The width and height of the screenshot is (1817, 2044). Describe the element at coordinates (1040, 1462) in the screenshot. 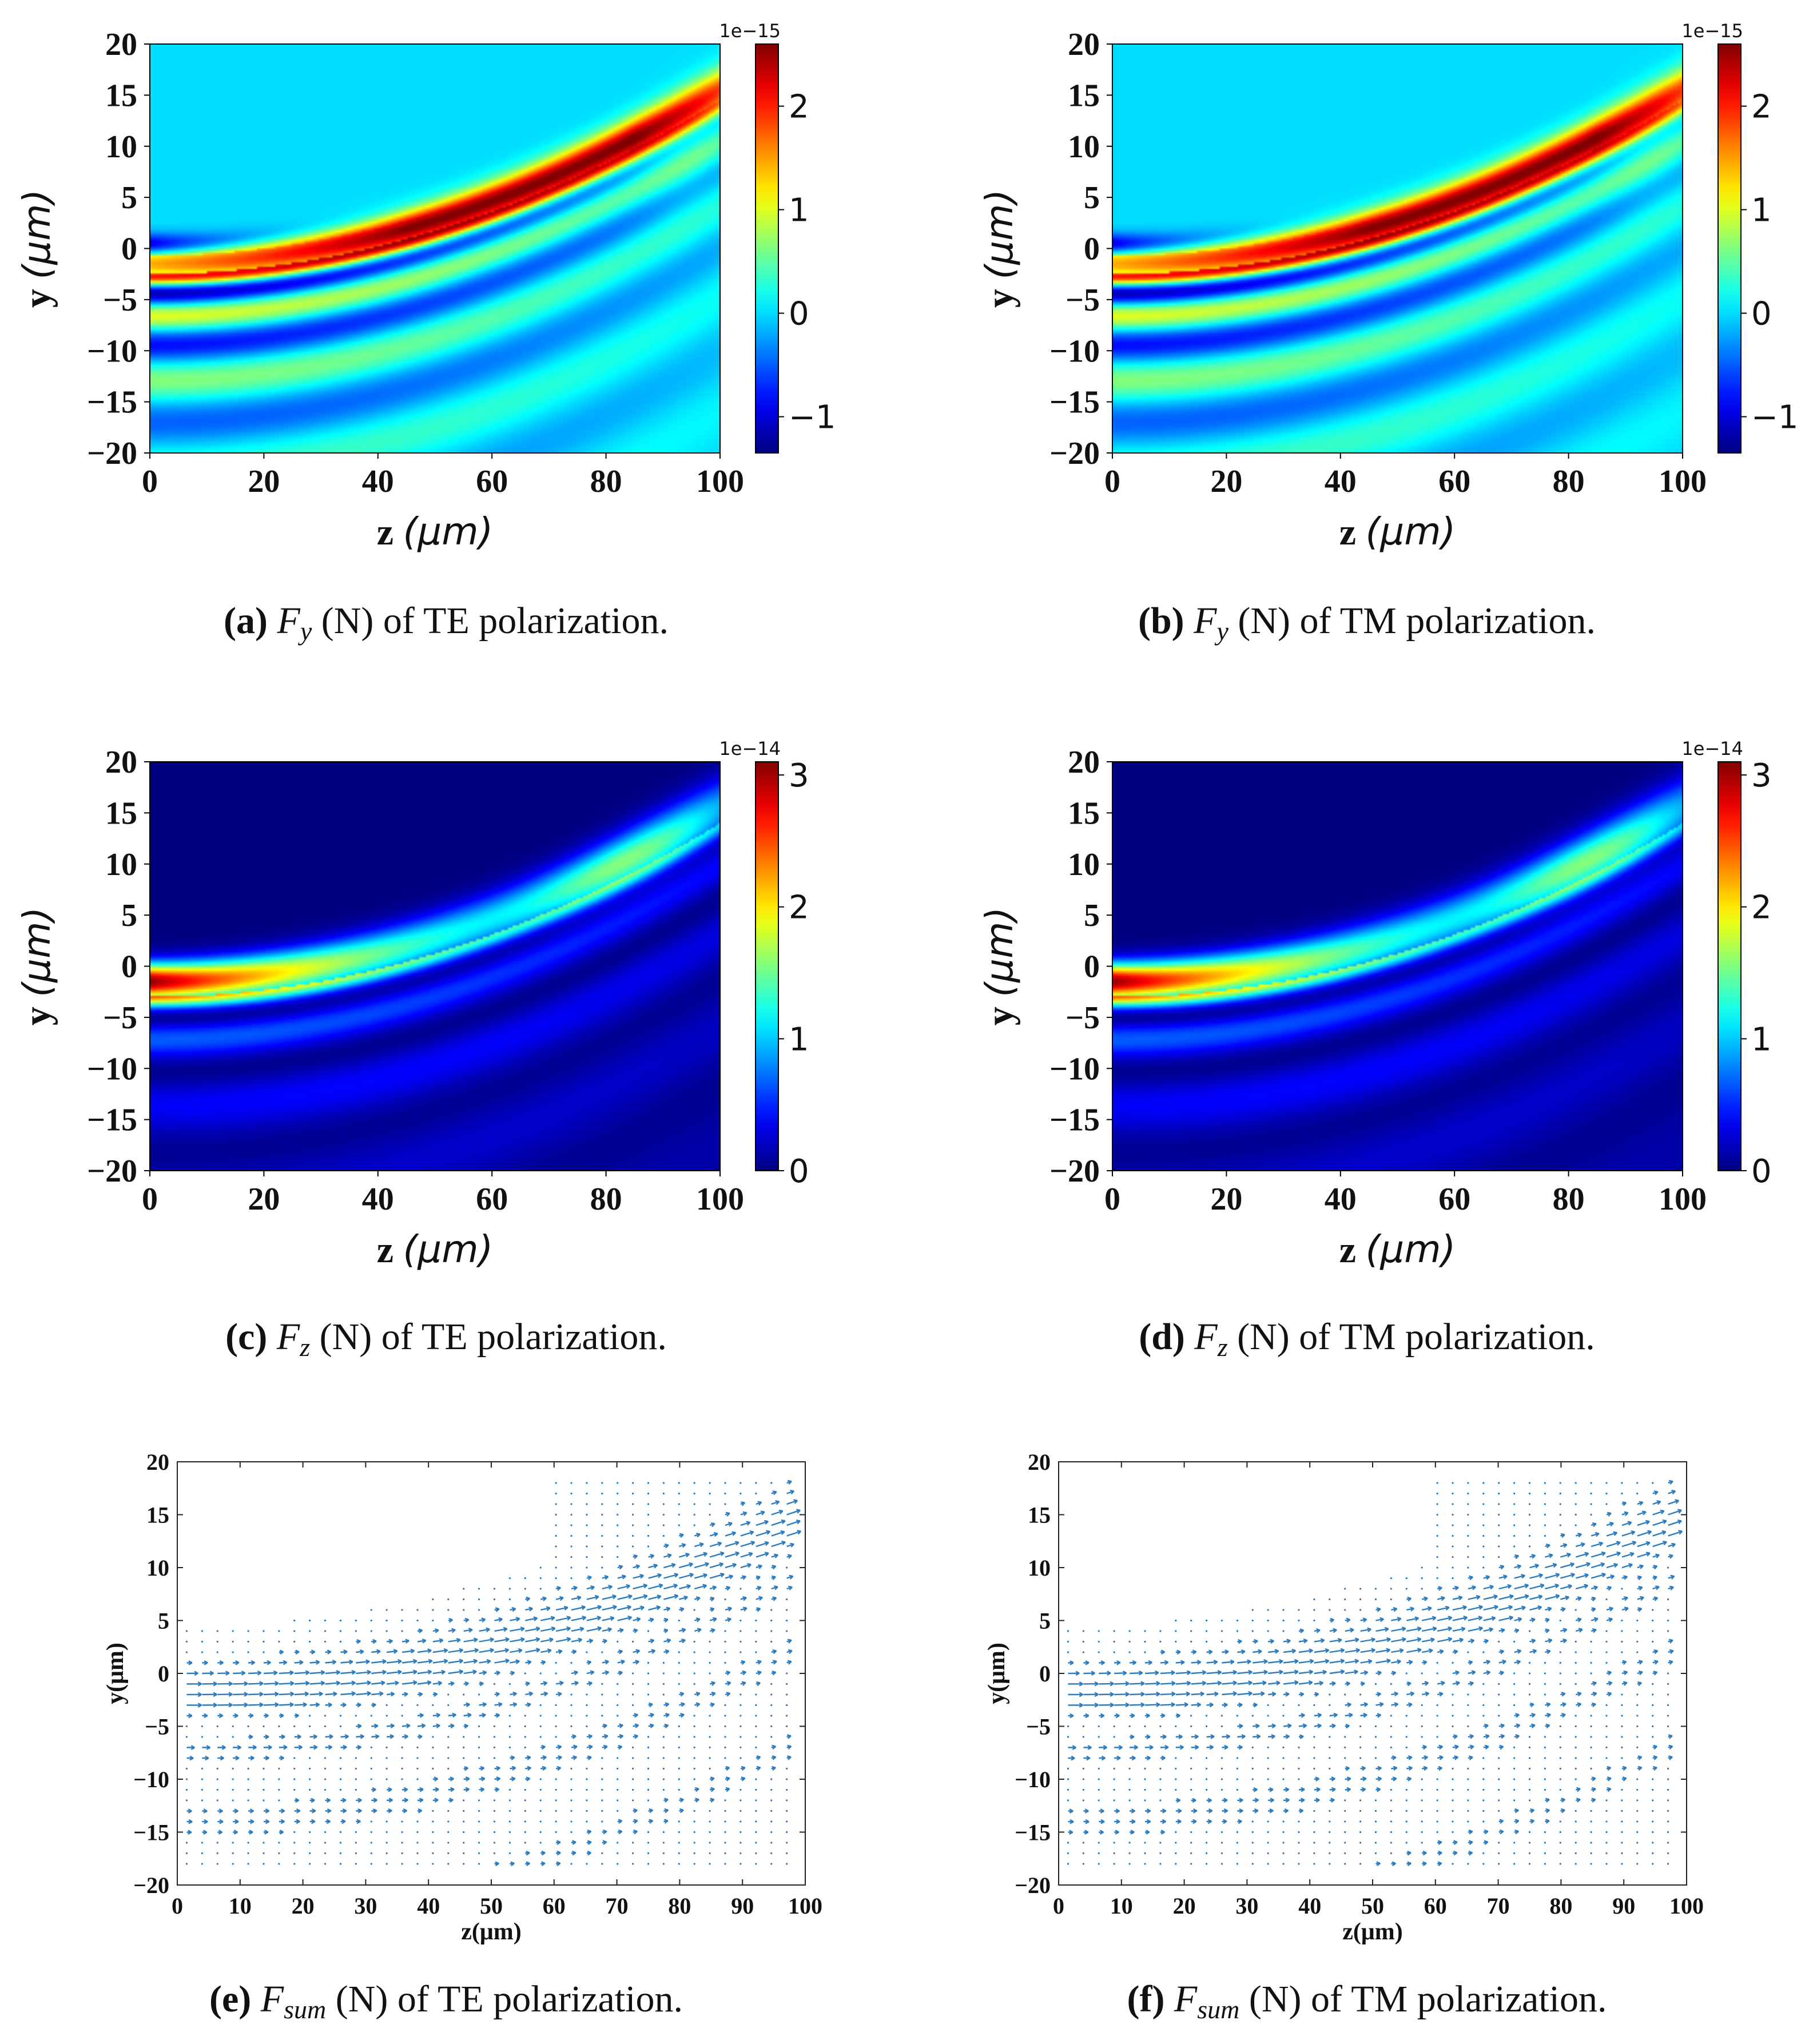

I see `y-tick-label-f: 20` at that location.